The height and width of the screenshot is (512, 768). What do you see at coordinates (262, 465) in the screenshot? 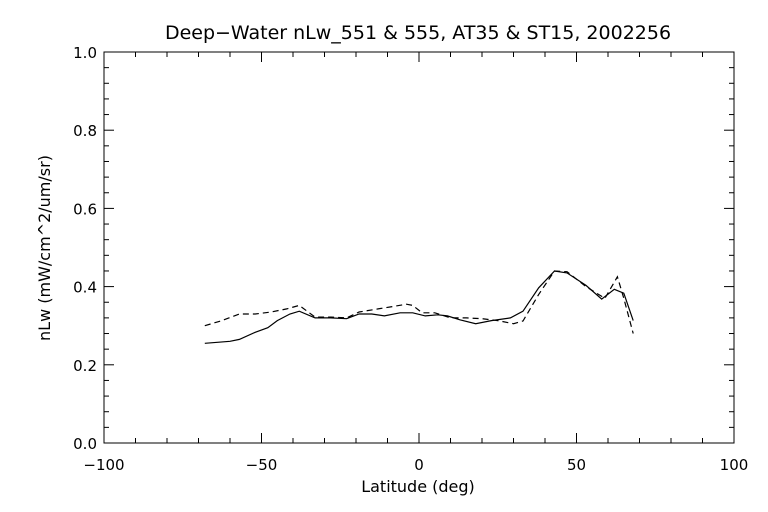
I see `x-tick-label: −50` at bounding box center [262, 465].